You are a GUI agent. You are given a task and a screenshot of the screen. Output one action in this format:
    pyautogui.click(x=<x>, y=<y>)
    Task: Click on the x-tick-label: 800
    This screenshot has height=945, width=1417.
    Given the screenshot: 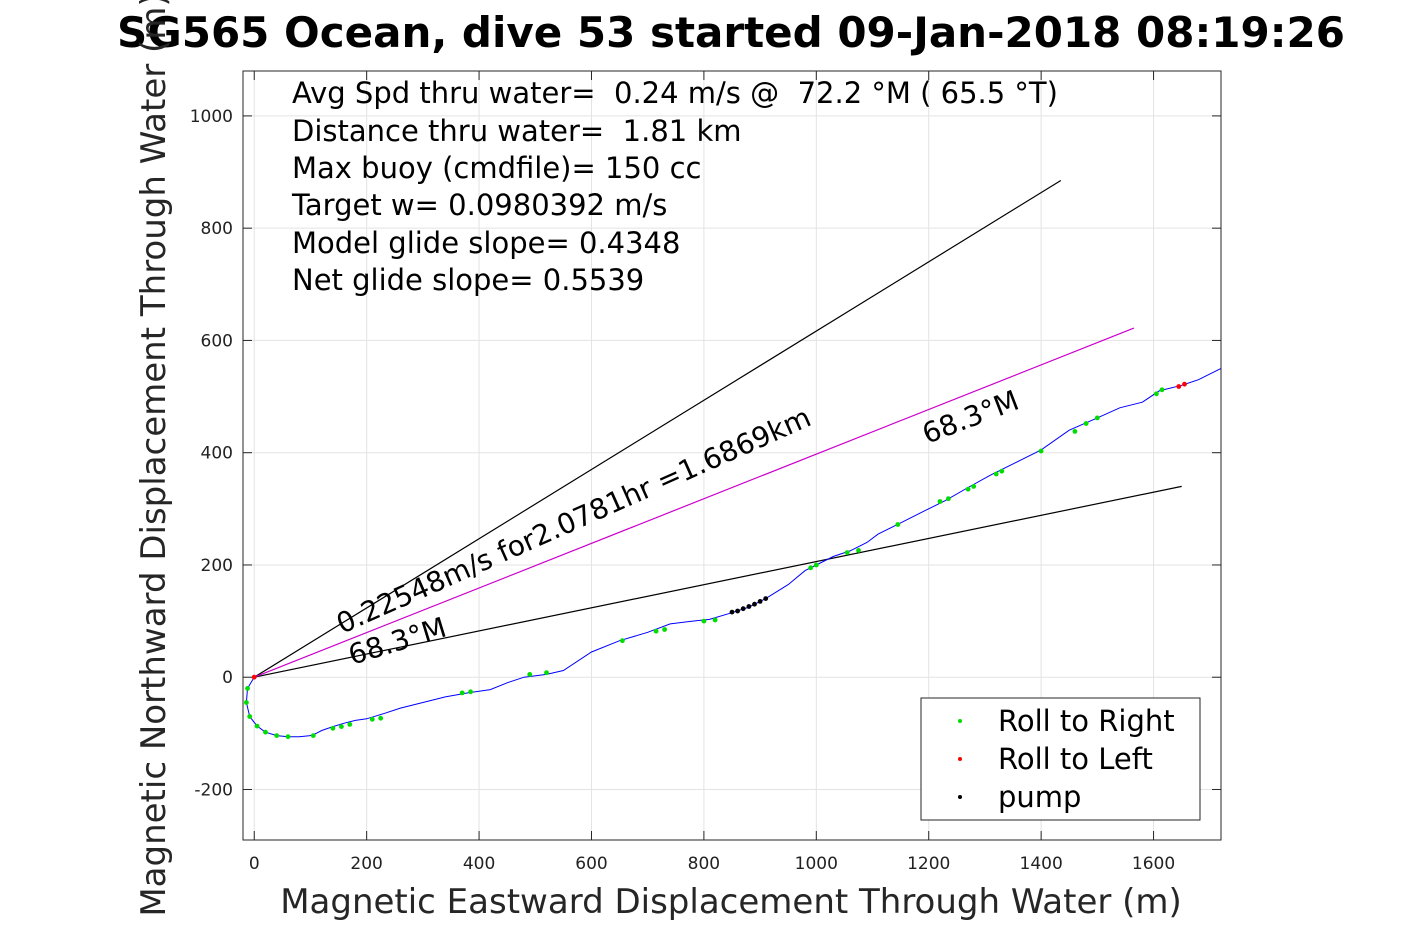 What is the action you would take?
    pyautogui.click(x=704, y=864)
    